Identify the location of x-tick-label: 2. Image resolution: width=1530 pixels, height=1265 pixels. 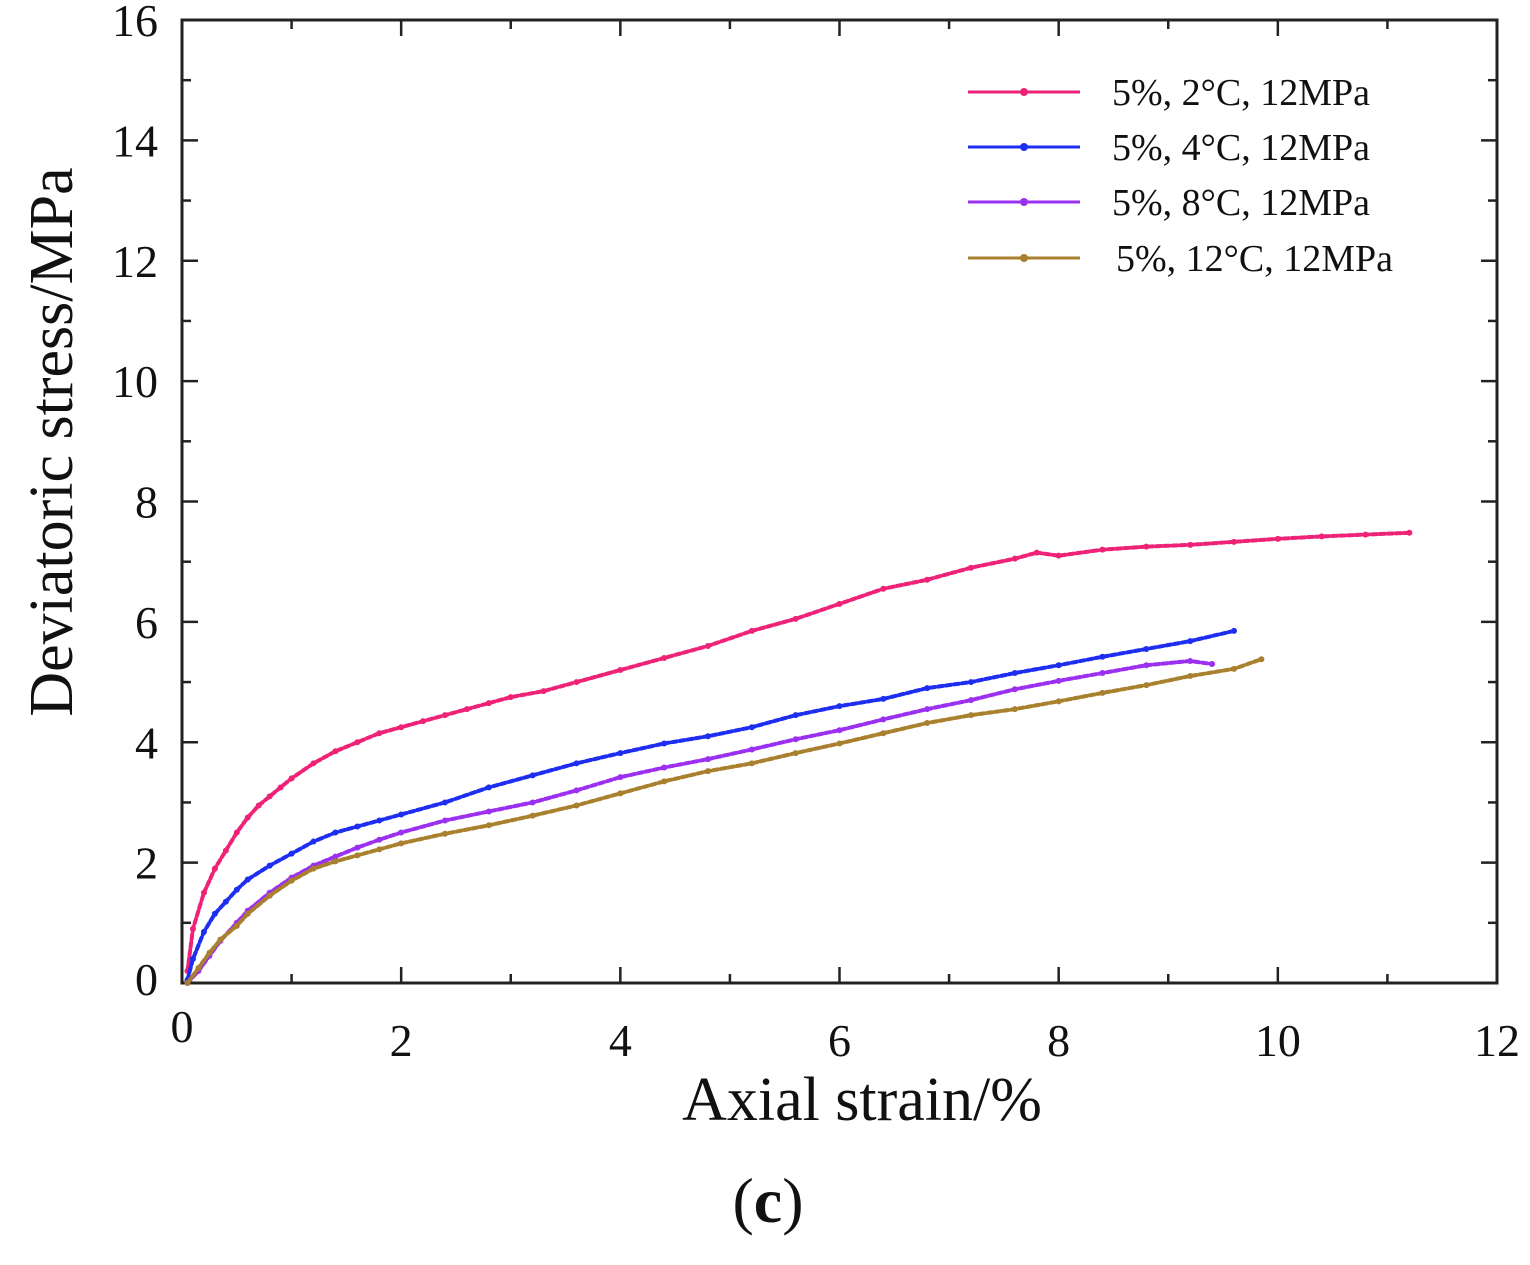
(401, 1040).